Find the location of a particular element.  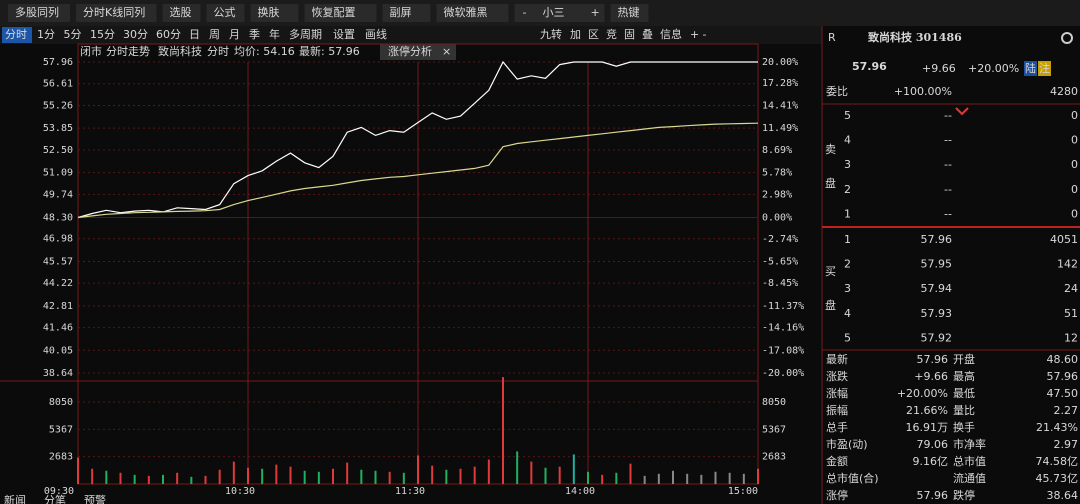

chart-header-view: 分时走势 is located at coordinates (128, 51).